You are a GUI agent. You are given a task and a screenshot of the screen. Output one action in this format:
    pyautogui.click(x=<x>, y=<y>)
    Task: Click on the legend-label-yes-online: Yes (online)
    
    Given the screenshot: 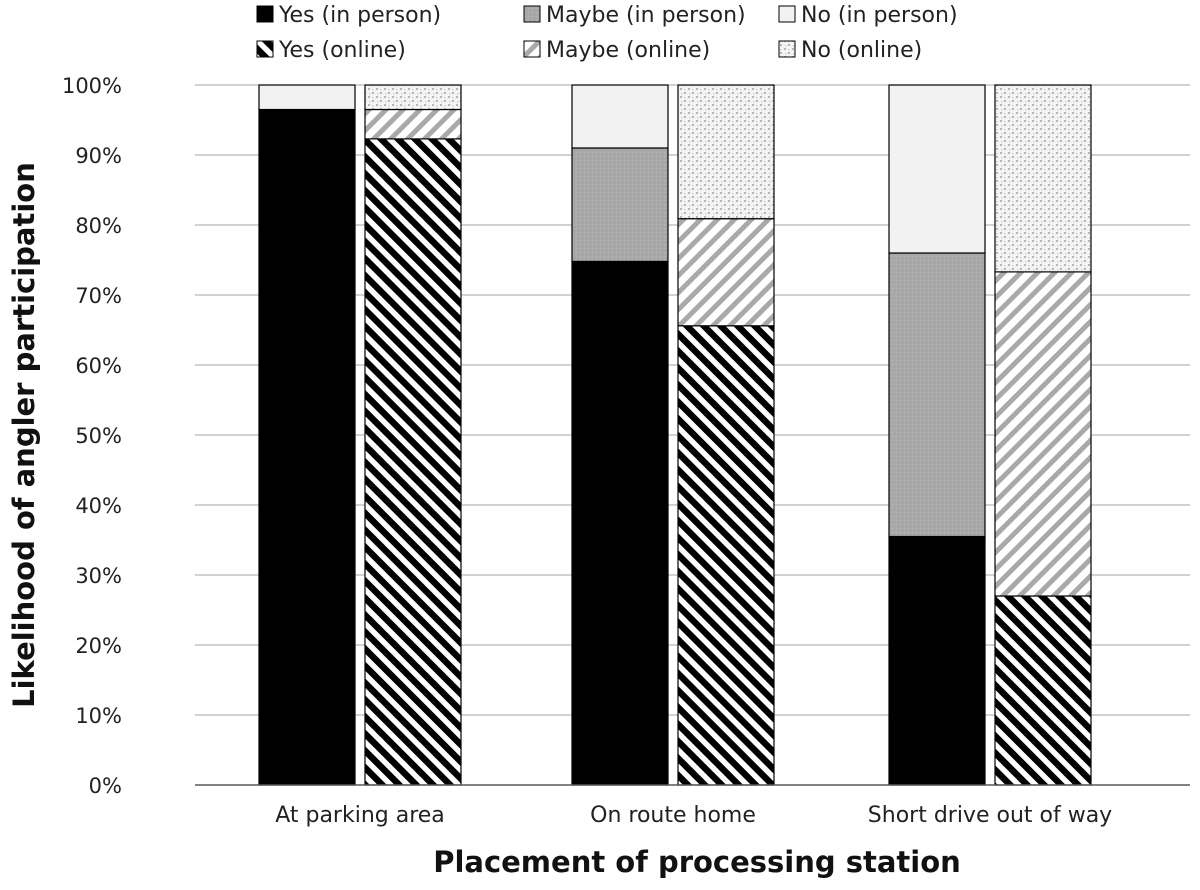 What is the action you would take?
    pyautogui.click(x=342, y=50)
    